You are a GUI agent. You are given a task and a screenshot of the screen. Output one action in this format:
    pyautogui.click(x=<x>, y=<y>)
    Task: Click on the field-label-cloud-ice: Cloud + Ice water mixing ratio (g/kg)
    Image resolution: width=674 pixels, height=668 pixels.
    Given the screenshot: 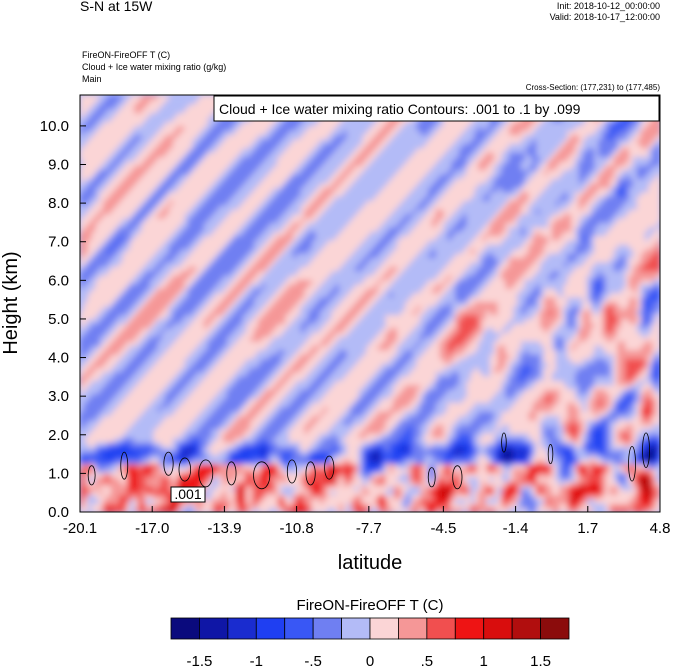 What is the action you would take?
    pyautogui.click(x=154, y=67)
    